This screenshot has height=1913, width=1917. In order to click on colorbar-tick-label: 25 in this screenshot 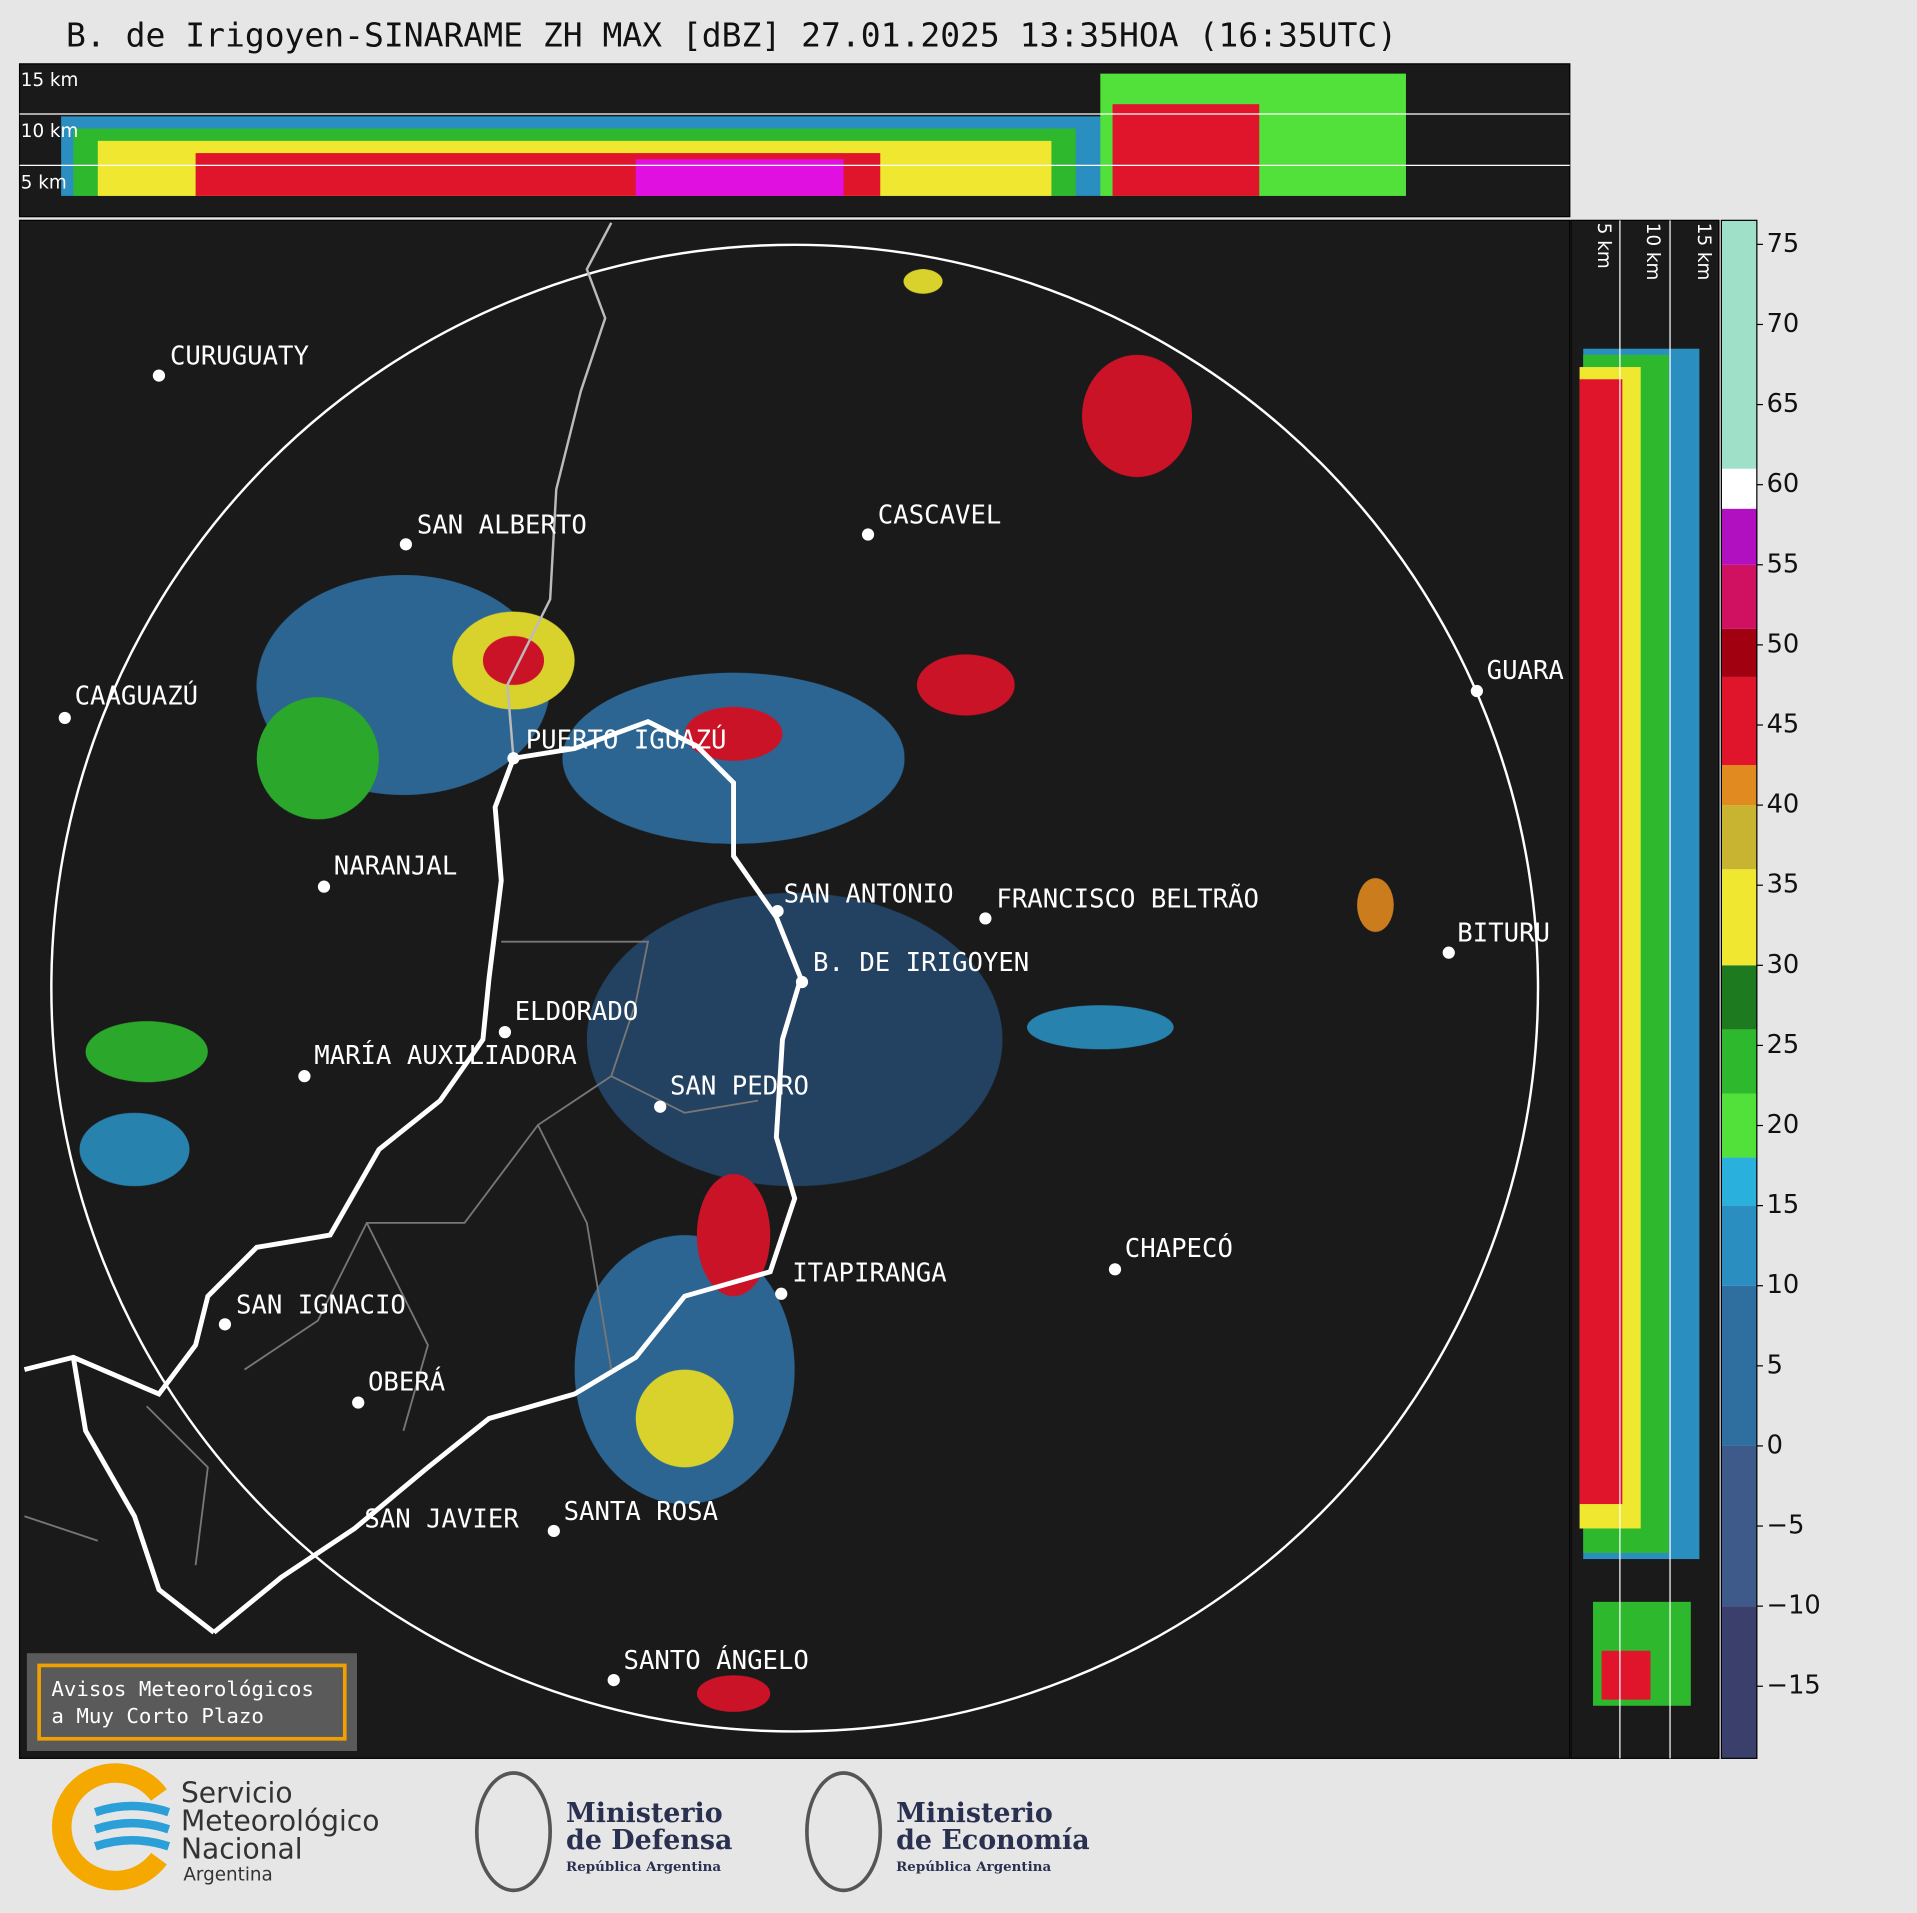, I will do `click(1783, 1045)`.